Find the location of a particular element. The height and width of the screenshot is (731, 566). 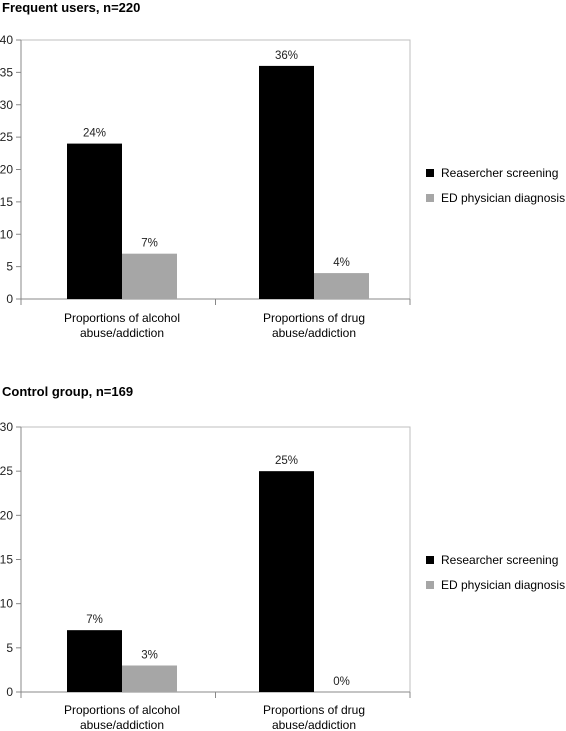

data-label: 4% is located at coordinates (341, 263).